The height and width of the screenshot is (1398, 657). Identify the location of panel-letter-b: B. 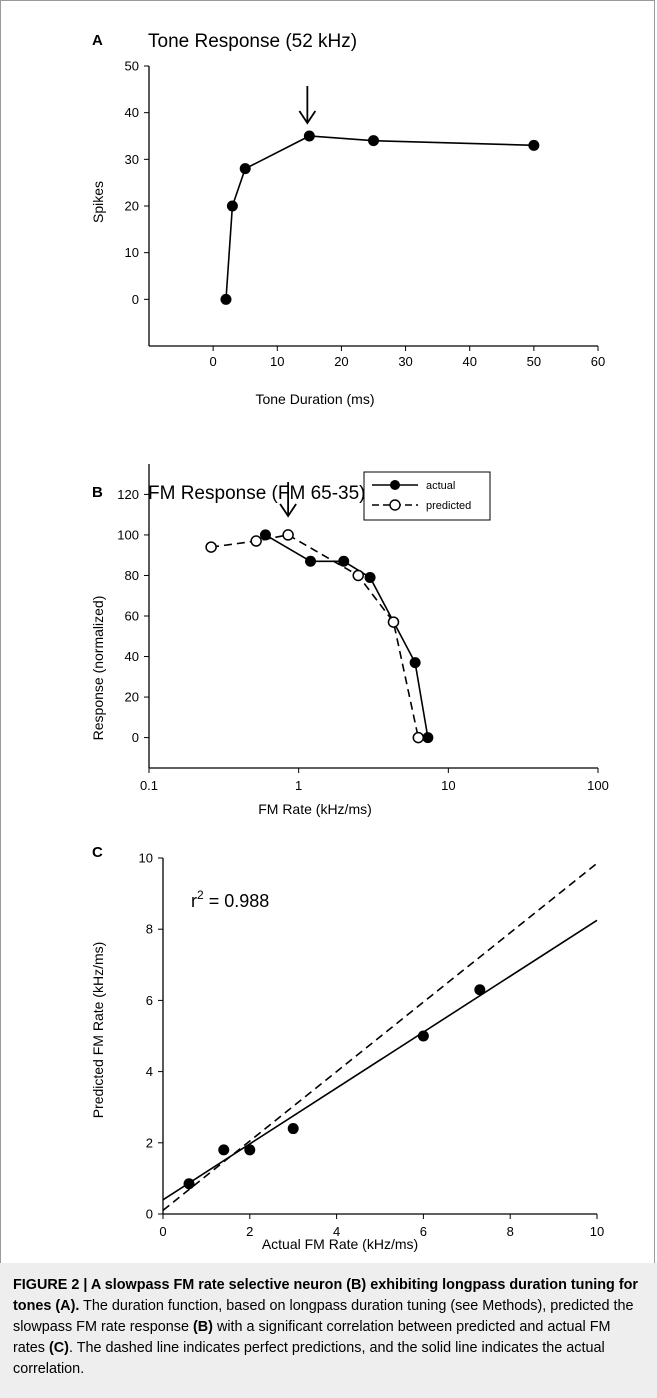
(97, 492).